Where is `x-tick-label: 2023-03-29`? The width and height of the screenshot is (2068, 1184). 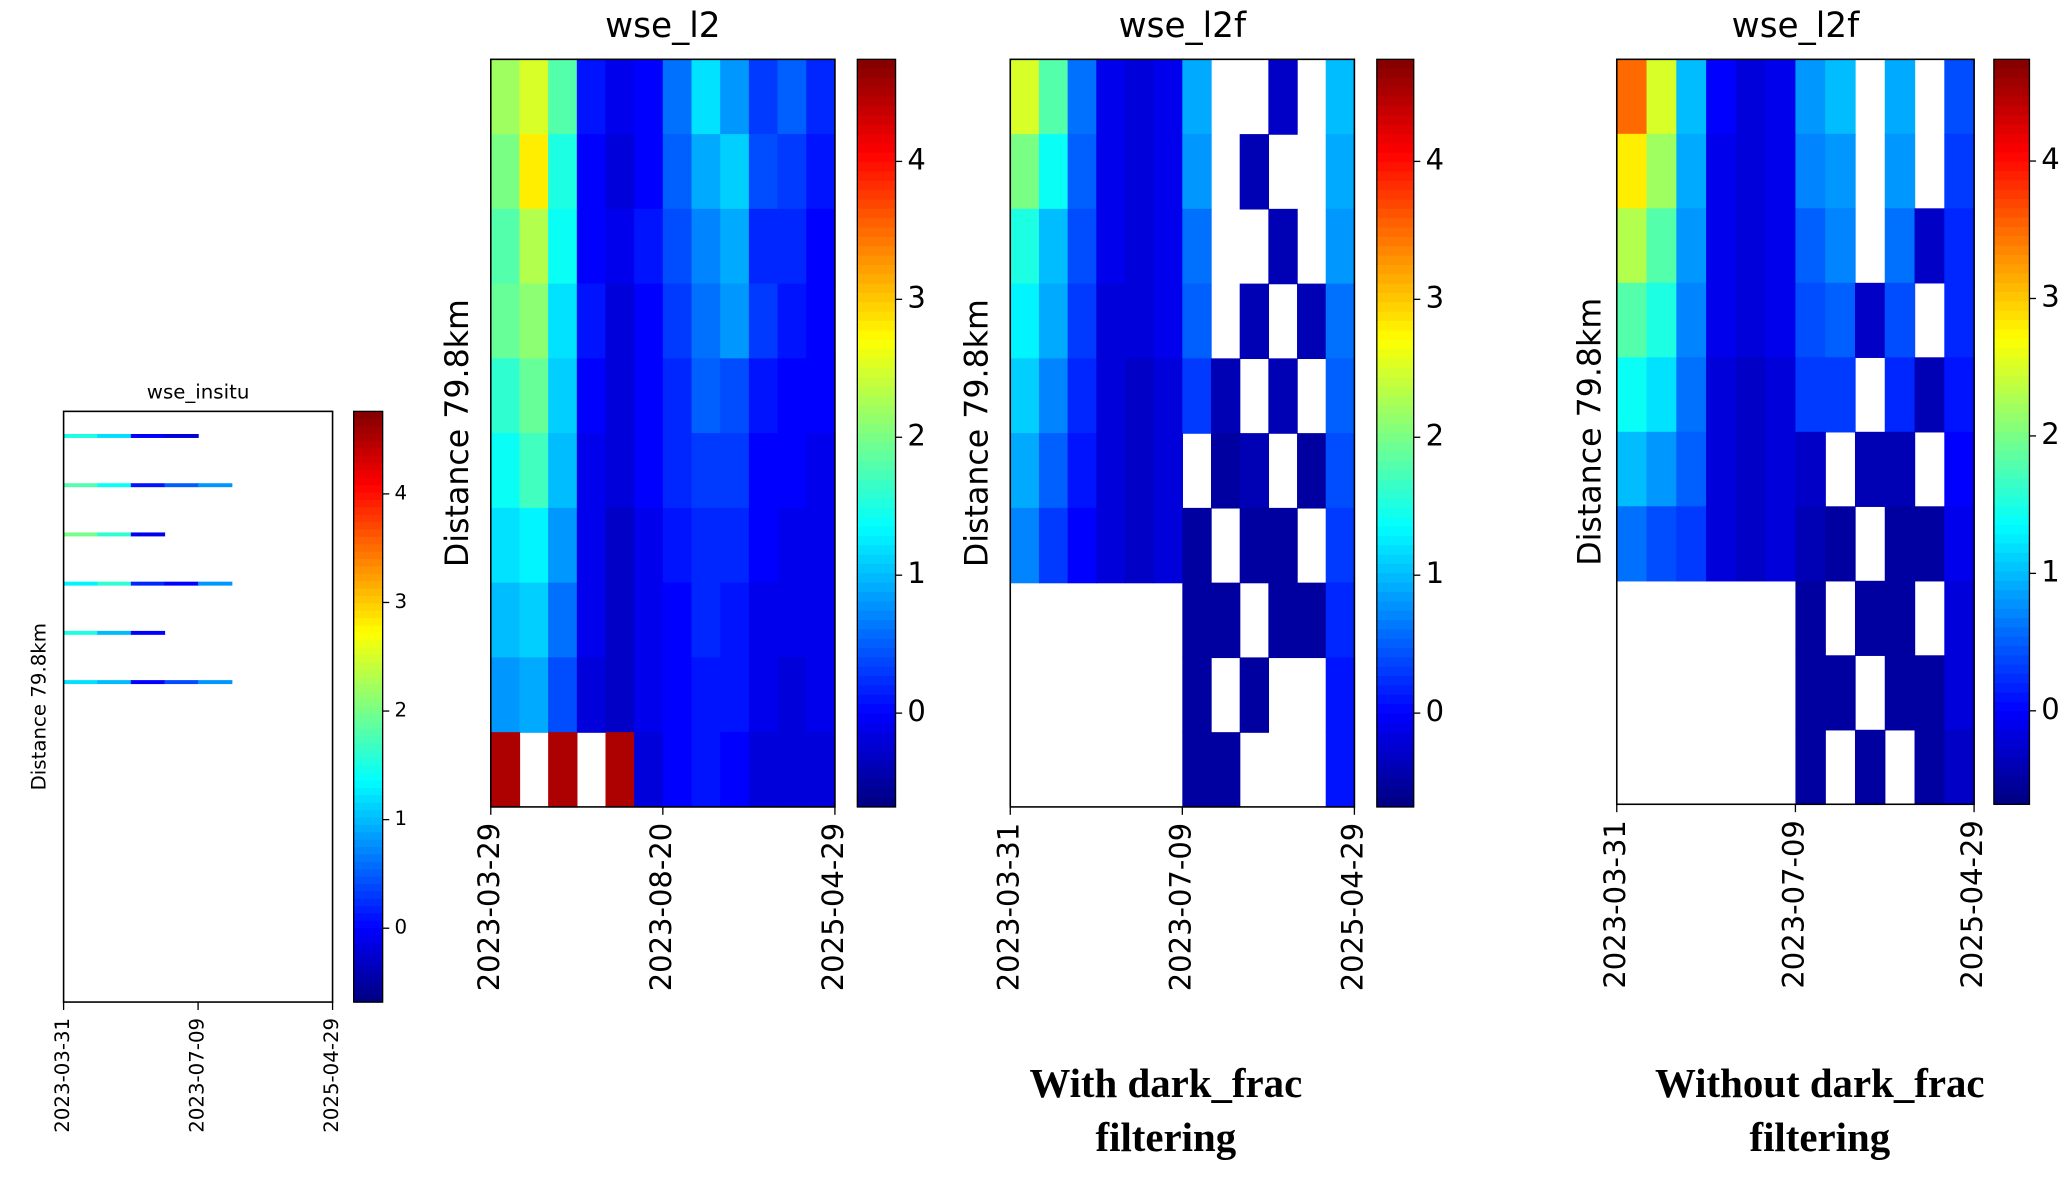 x-tick-label: 2023-03-29 is located at coordinates (489, 907).